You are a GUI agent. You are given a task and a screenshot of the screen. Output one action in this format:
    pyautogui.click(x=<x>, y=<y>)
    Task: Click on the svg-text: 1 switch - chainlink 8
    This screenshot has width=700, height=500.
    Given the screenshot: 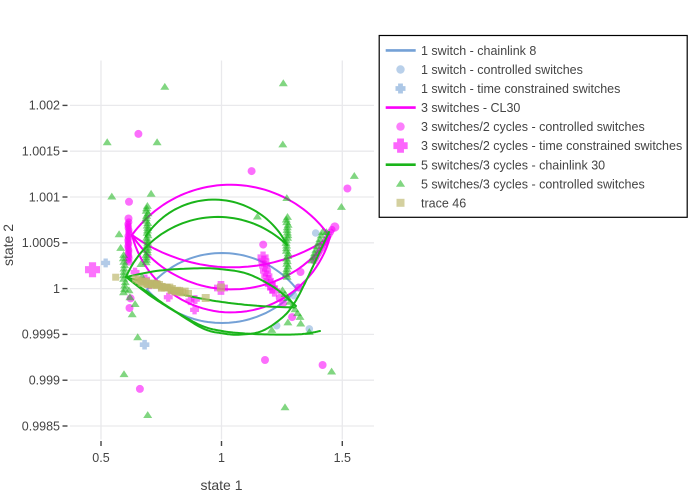 What is the action you would take?
    pyautogui.click(x=478, y=51)
    